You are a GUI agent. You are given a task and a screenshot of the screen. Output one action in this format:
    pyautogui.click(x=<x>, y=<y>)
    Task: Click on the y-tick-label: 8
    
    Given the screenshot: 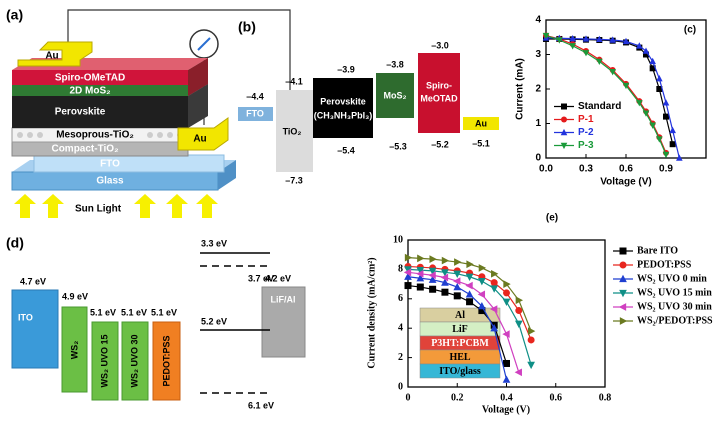 What is the action you would take?
    pyautogui.click(x=400, y=269)
    